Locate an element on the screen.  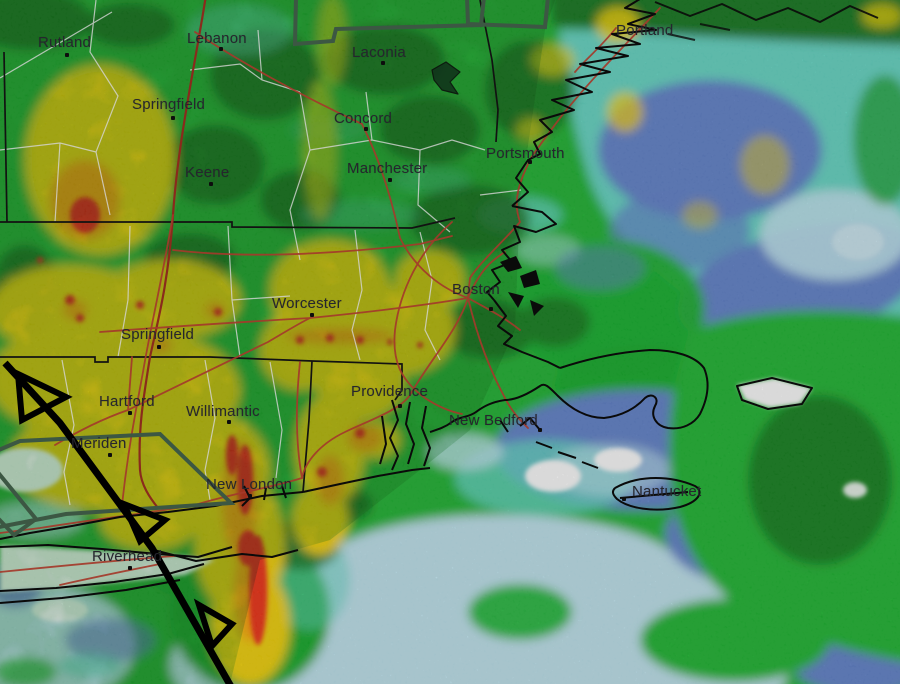
cold-front is located at coordinates (119, 522).